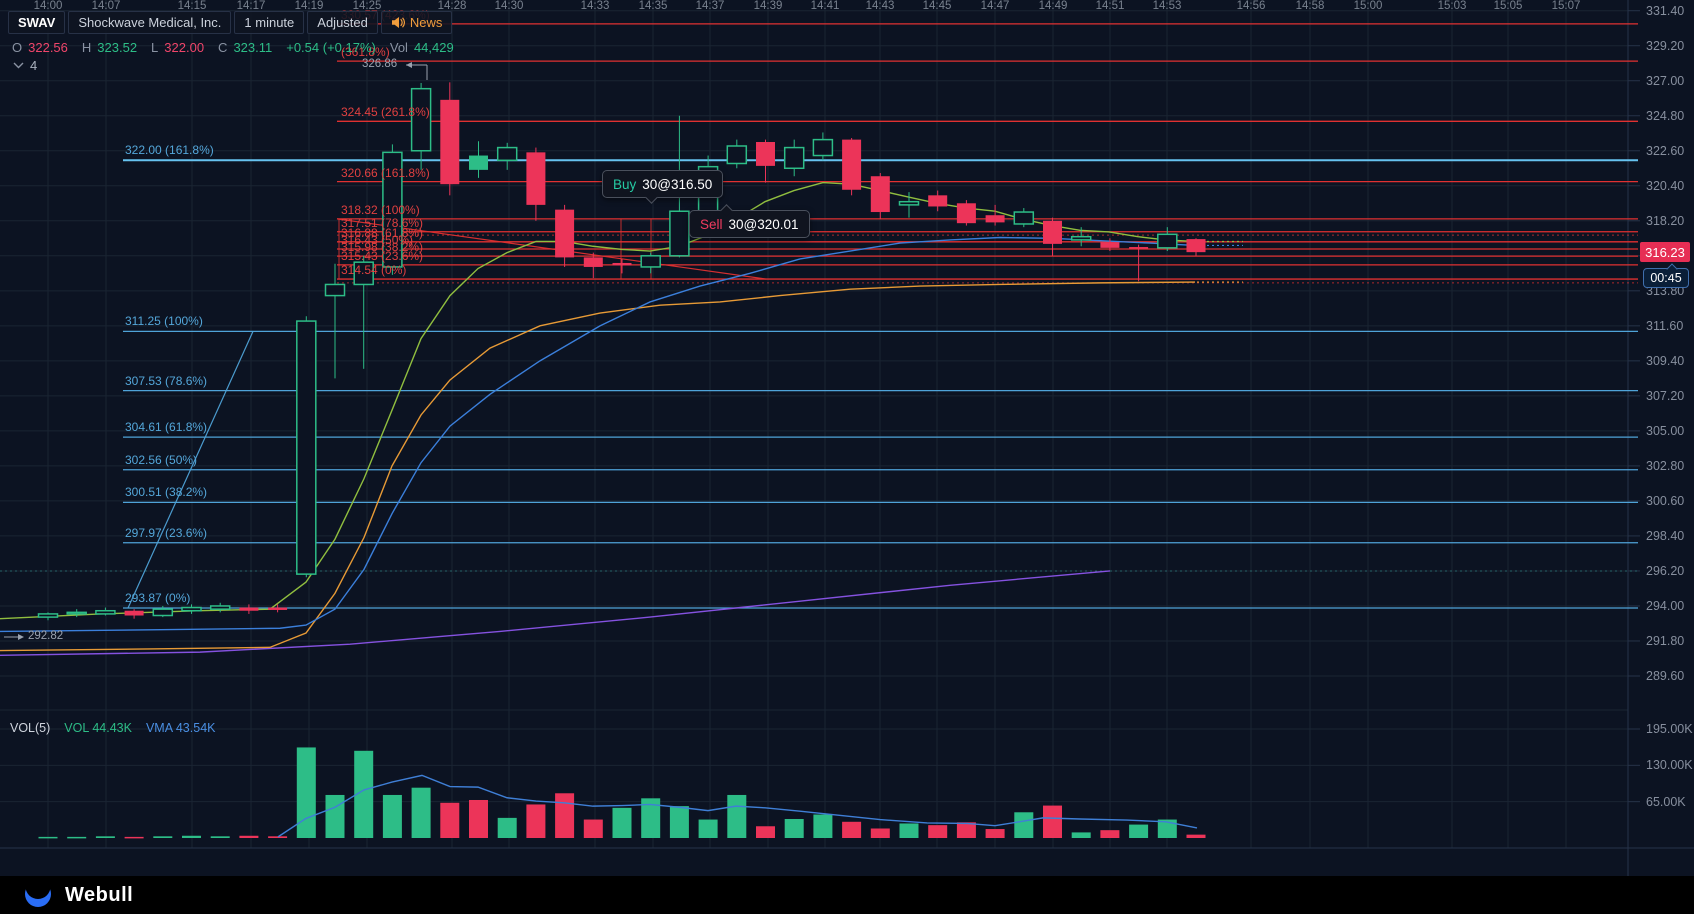 Image resolution: width=1694 pixels, height=914 pixels. What do you see at coordinates (382, 255) in the screenshot?
I see `fib-extension-label: 315.43 (23.6%)` at bounding box center [382, 255].